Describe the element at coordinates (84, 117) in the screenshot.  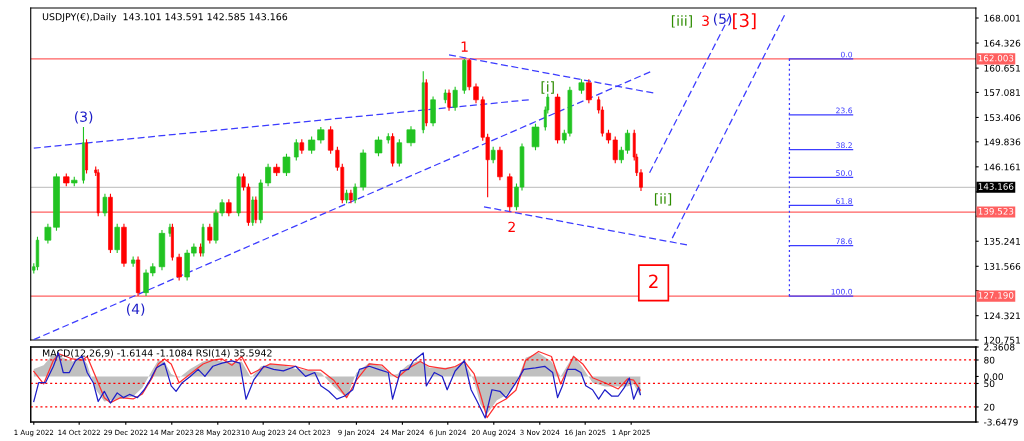
I see `annotation: (3)` at that location.